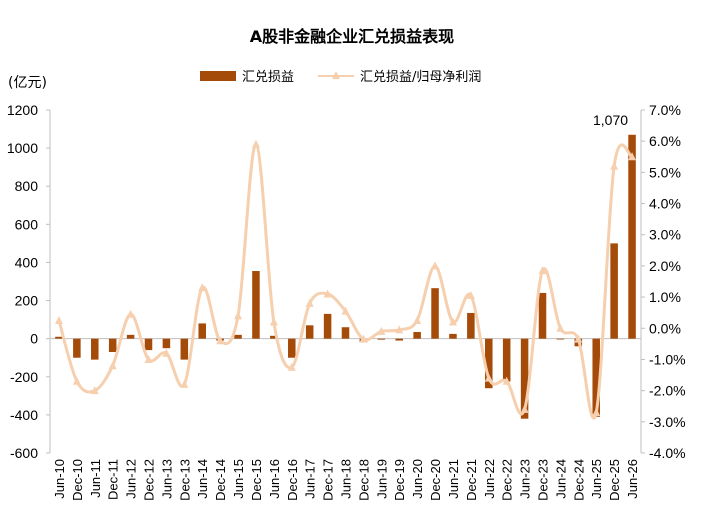 The height and width of the screenshot is (516, 704). I want to click on x-tick-label: Jun-14, so click(202, 479).